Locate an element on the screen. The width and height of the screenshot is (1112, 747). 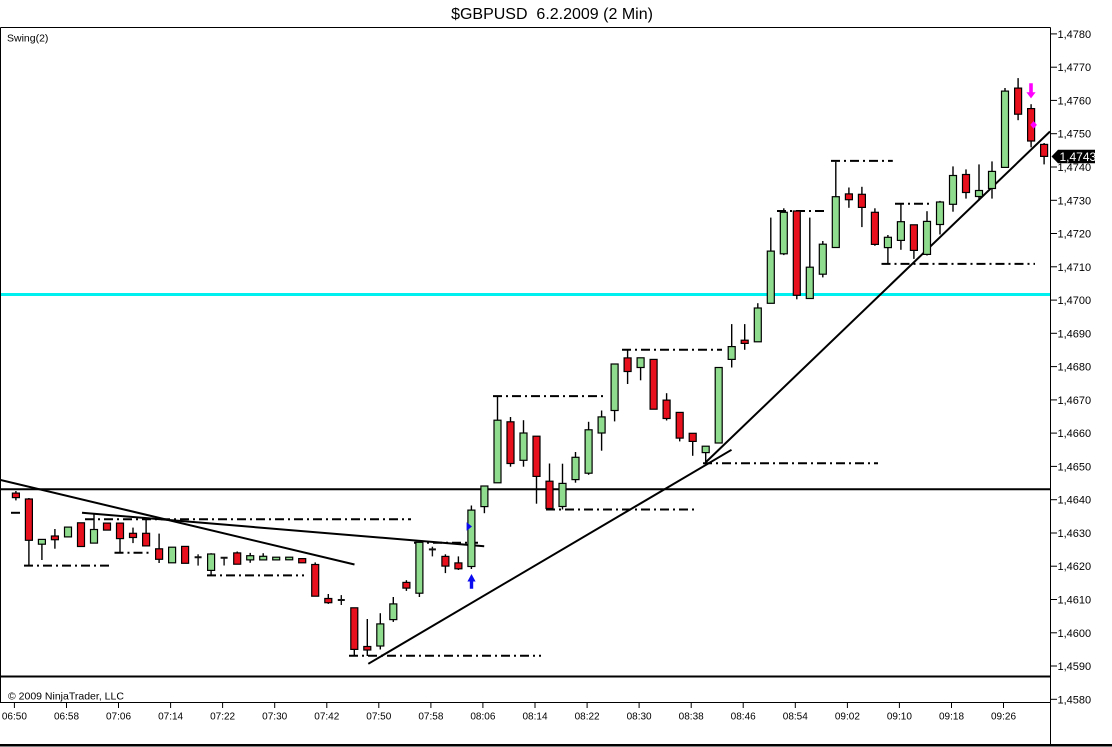
svg-text: 1,4743 is located at coordinates (1078, 157).